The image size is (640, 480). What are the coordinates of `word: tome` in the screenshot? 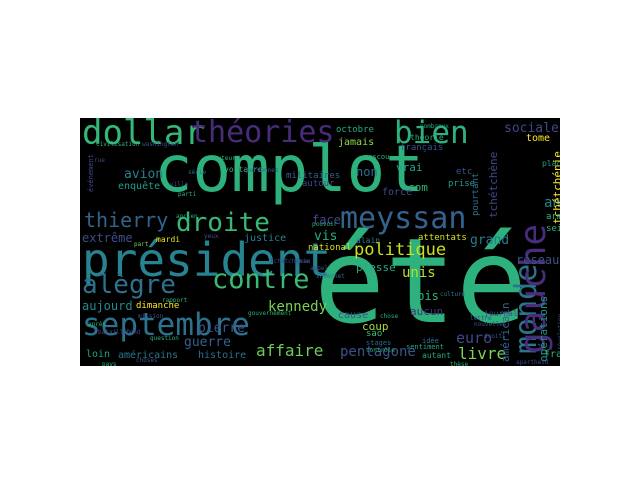 It's located at (538, 138).